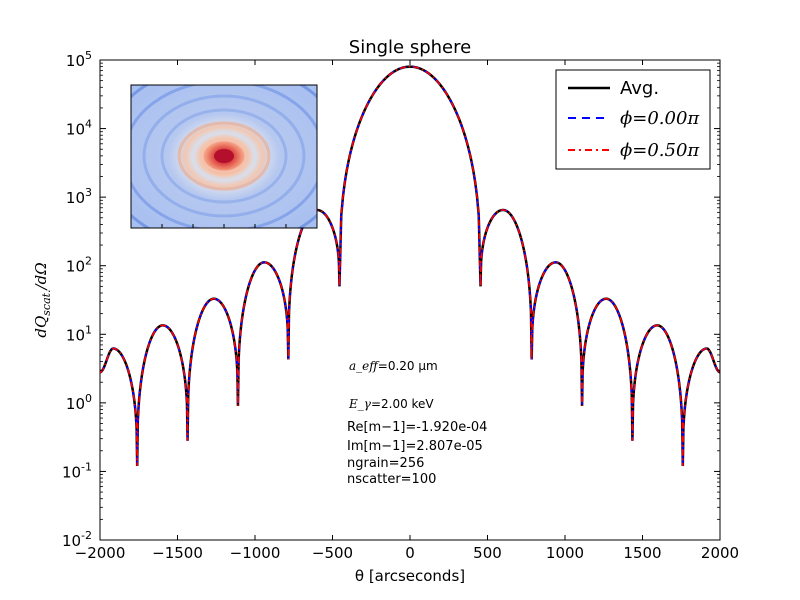 This screenshot has height=600, width=800. I want to click on y-tick-label: 10³, so click(79, 196).